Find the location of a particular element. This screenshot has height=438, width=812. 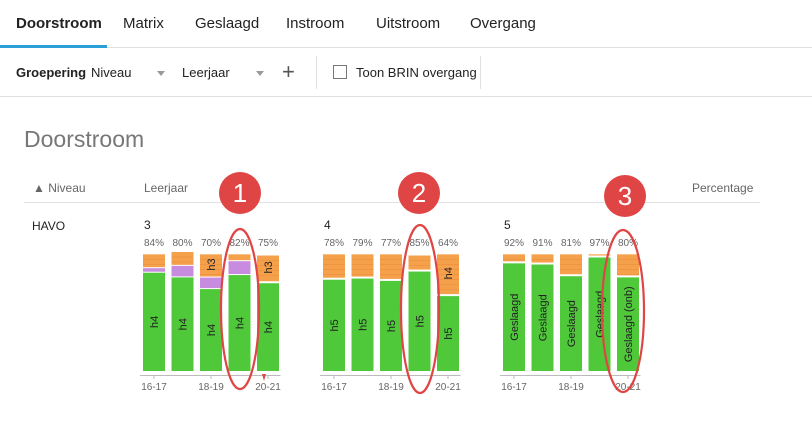

chart-title: 4 is located at coordinates (327, 225).